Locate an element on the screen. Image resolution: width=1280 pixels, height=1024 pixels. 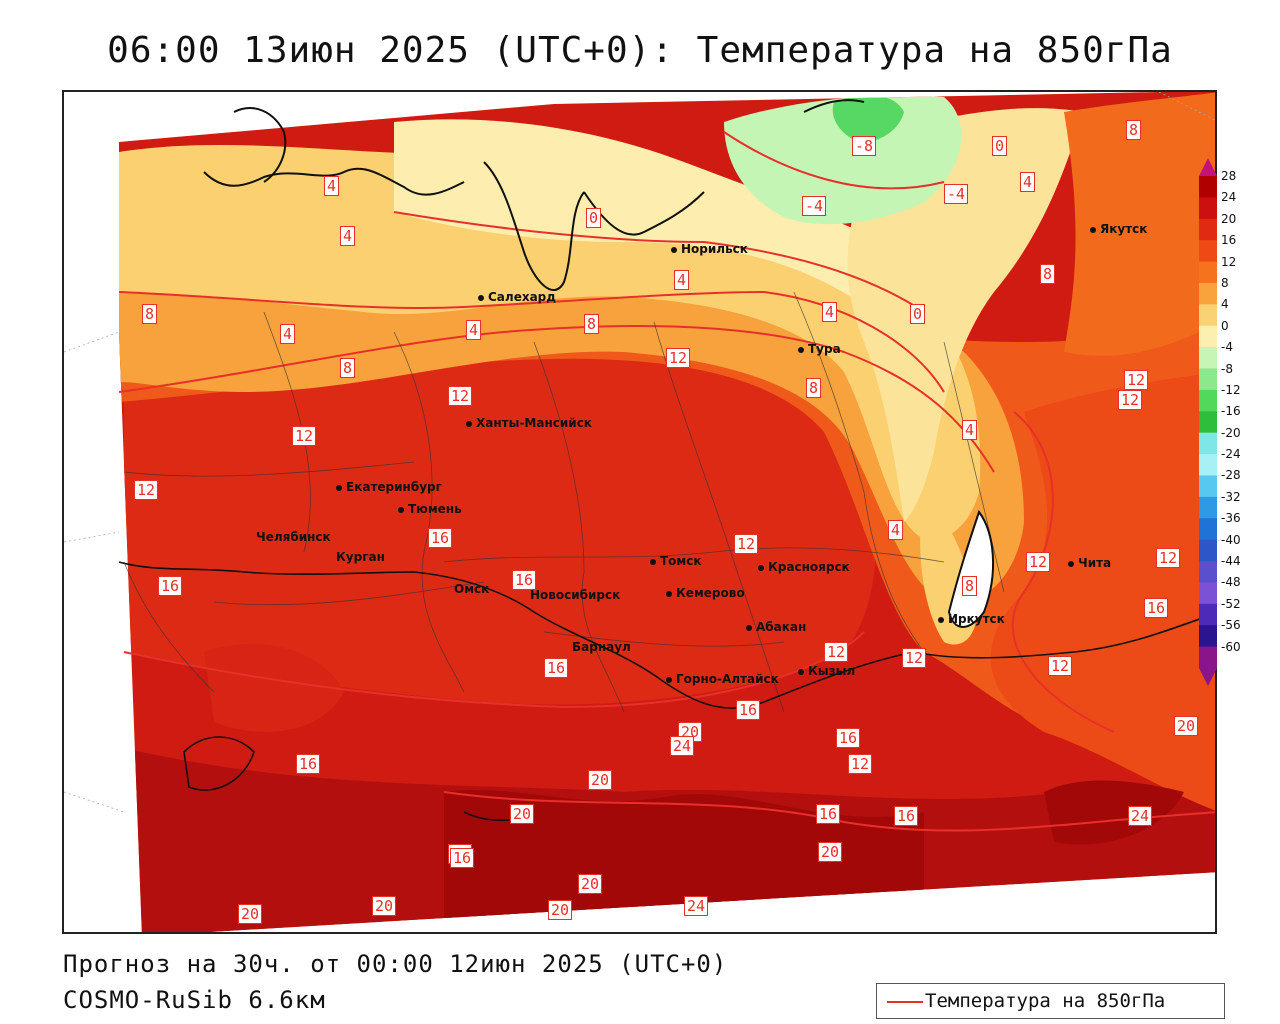
isoline-swatch-icon is located at coordinates (905, 1002).